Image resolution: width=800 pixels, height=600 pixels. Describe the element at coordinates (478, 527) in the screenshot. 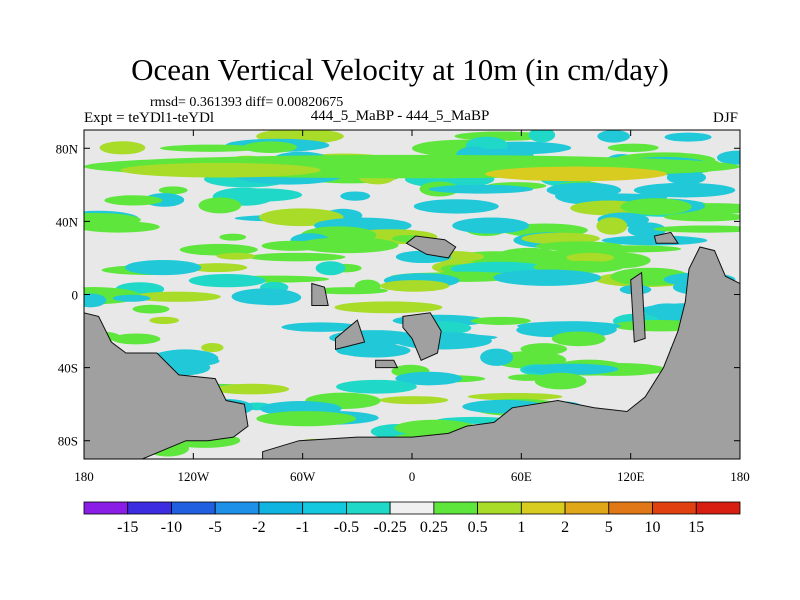

I see `colorbar-label: 0.5` at that location.